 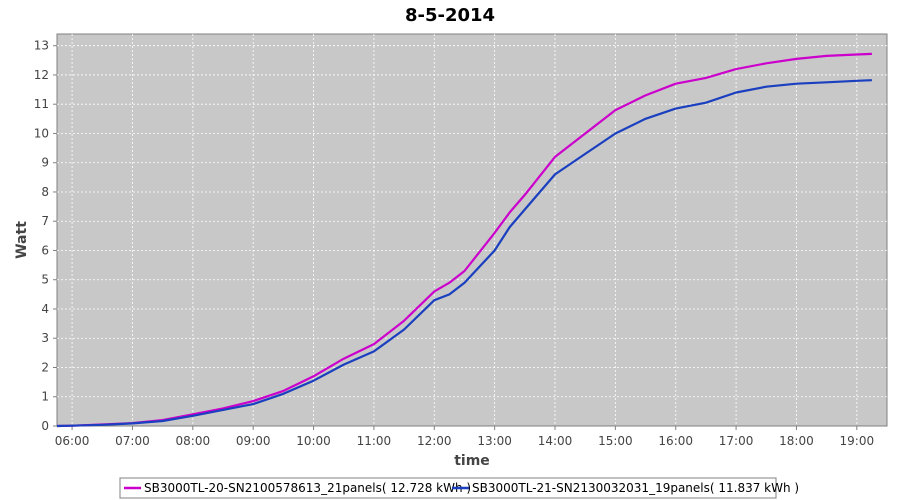 I want to click on y-tick-label: 11, so click(x=41, y=104).